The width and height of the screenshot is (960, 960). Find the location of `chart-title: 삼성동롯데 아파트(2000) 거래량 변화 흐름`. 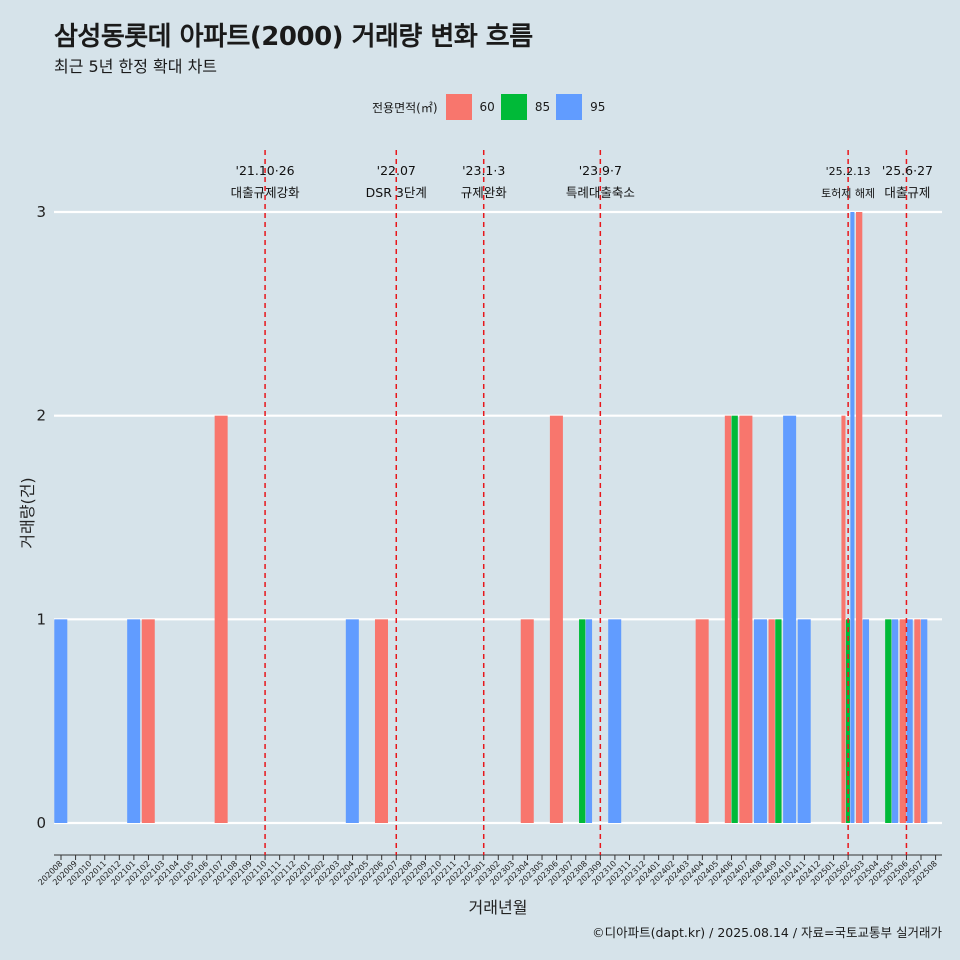

chart-title: 삼성동롯데 아파트(2000) 거래량 변화 흐름 is located at coordinates (293, 37).